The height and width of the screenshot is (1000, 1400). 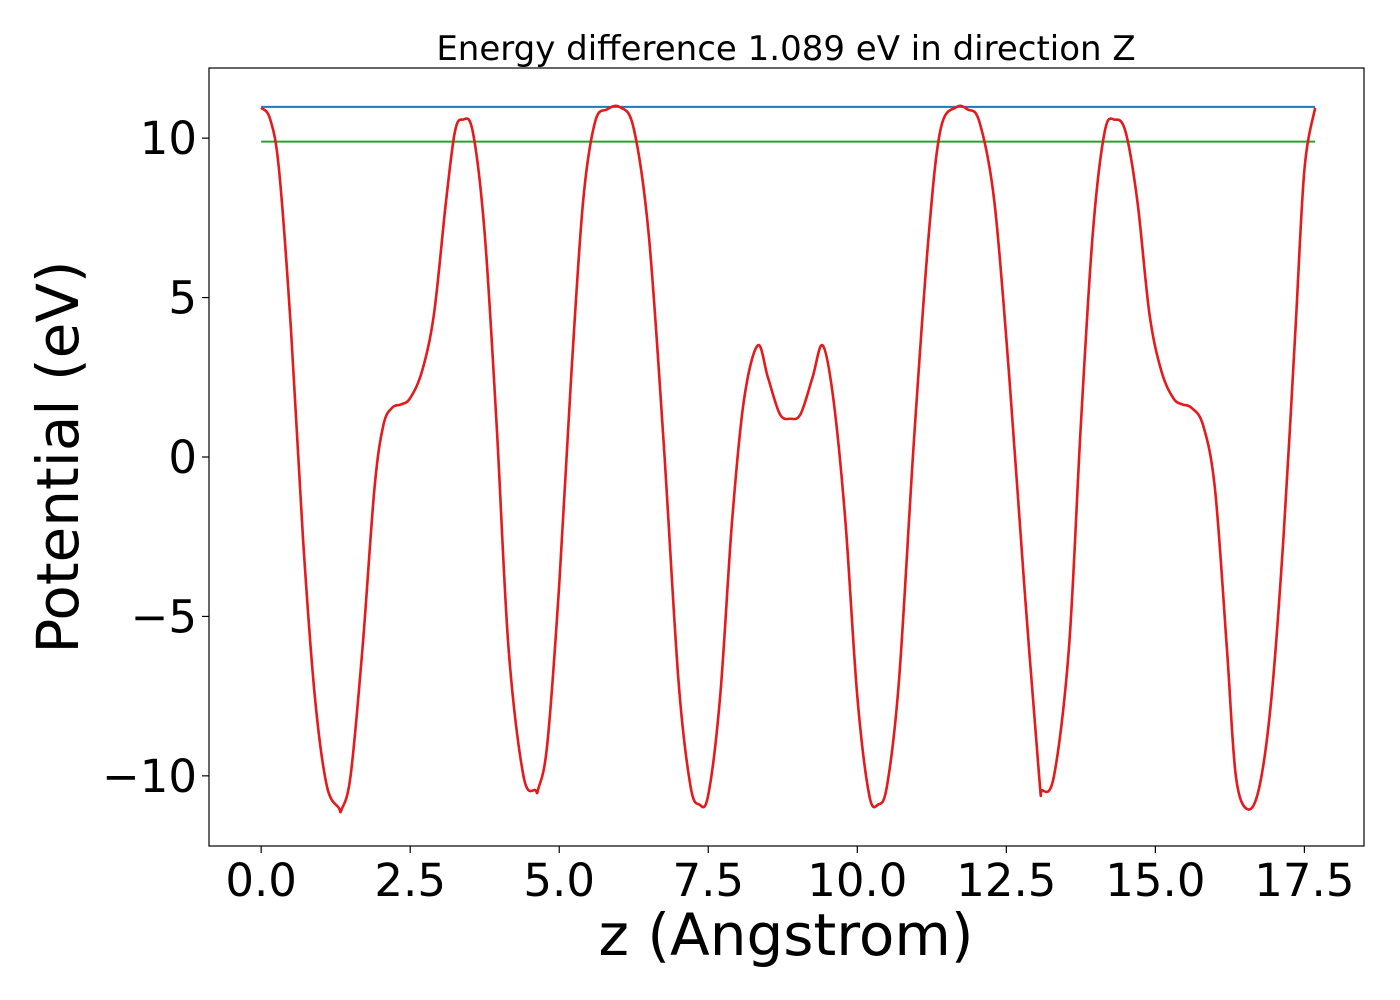 What do you see at coordinates (708, 880) in the screenshot?
I see `x-tick-label: 7.5` at bounding box center [708, 880].